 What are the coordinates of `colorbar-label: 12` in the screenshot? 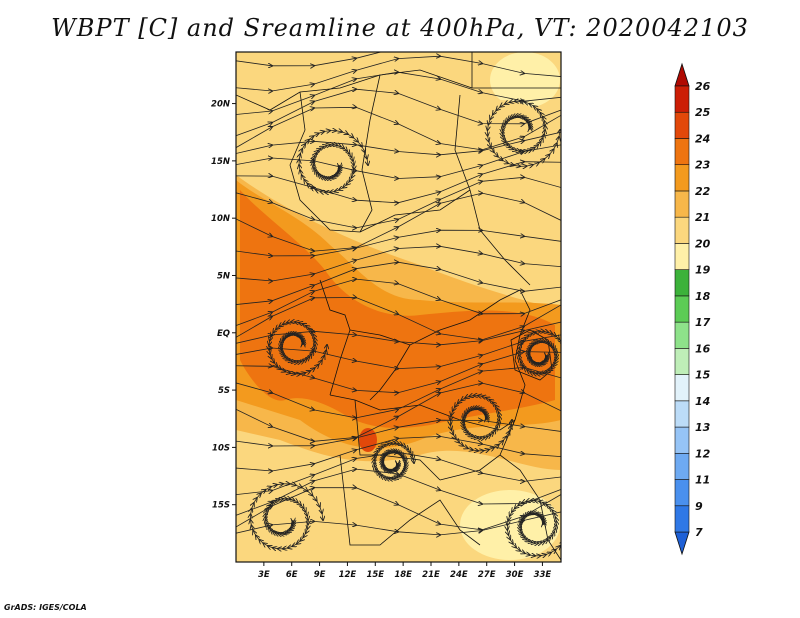 It's located at (703, 453).